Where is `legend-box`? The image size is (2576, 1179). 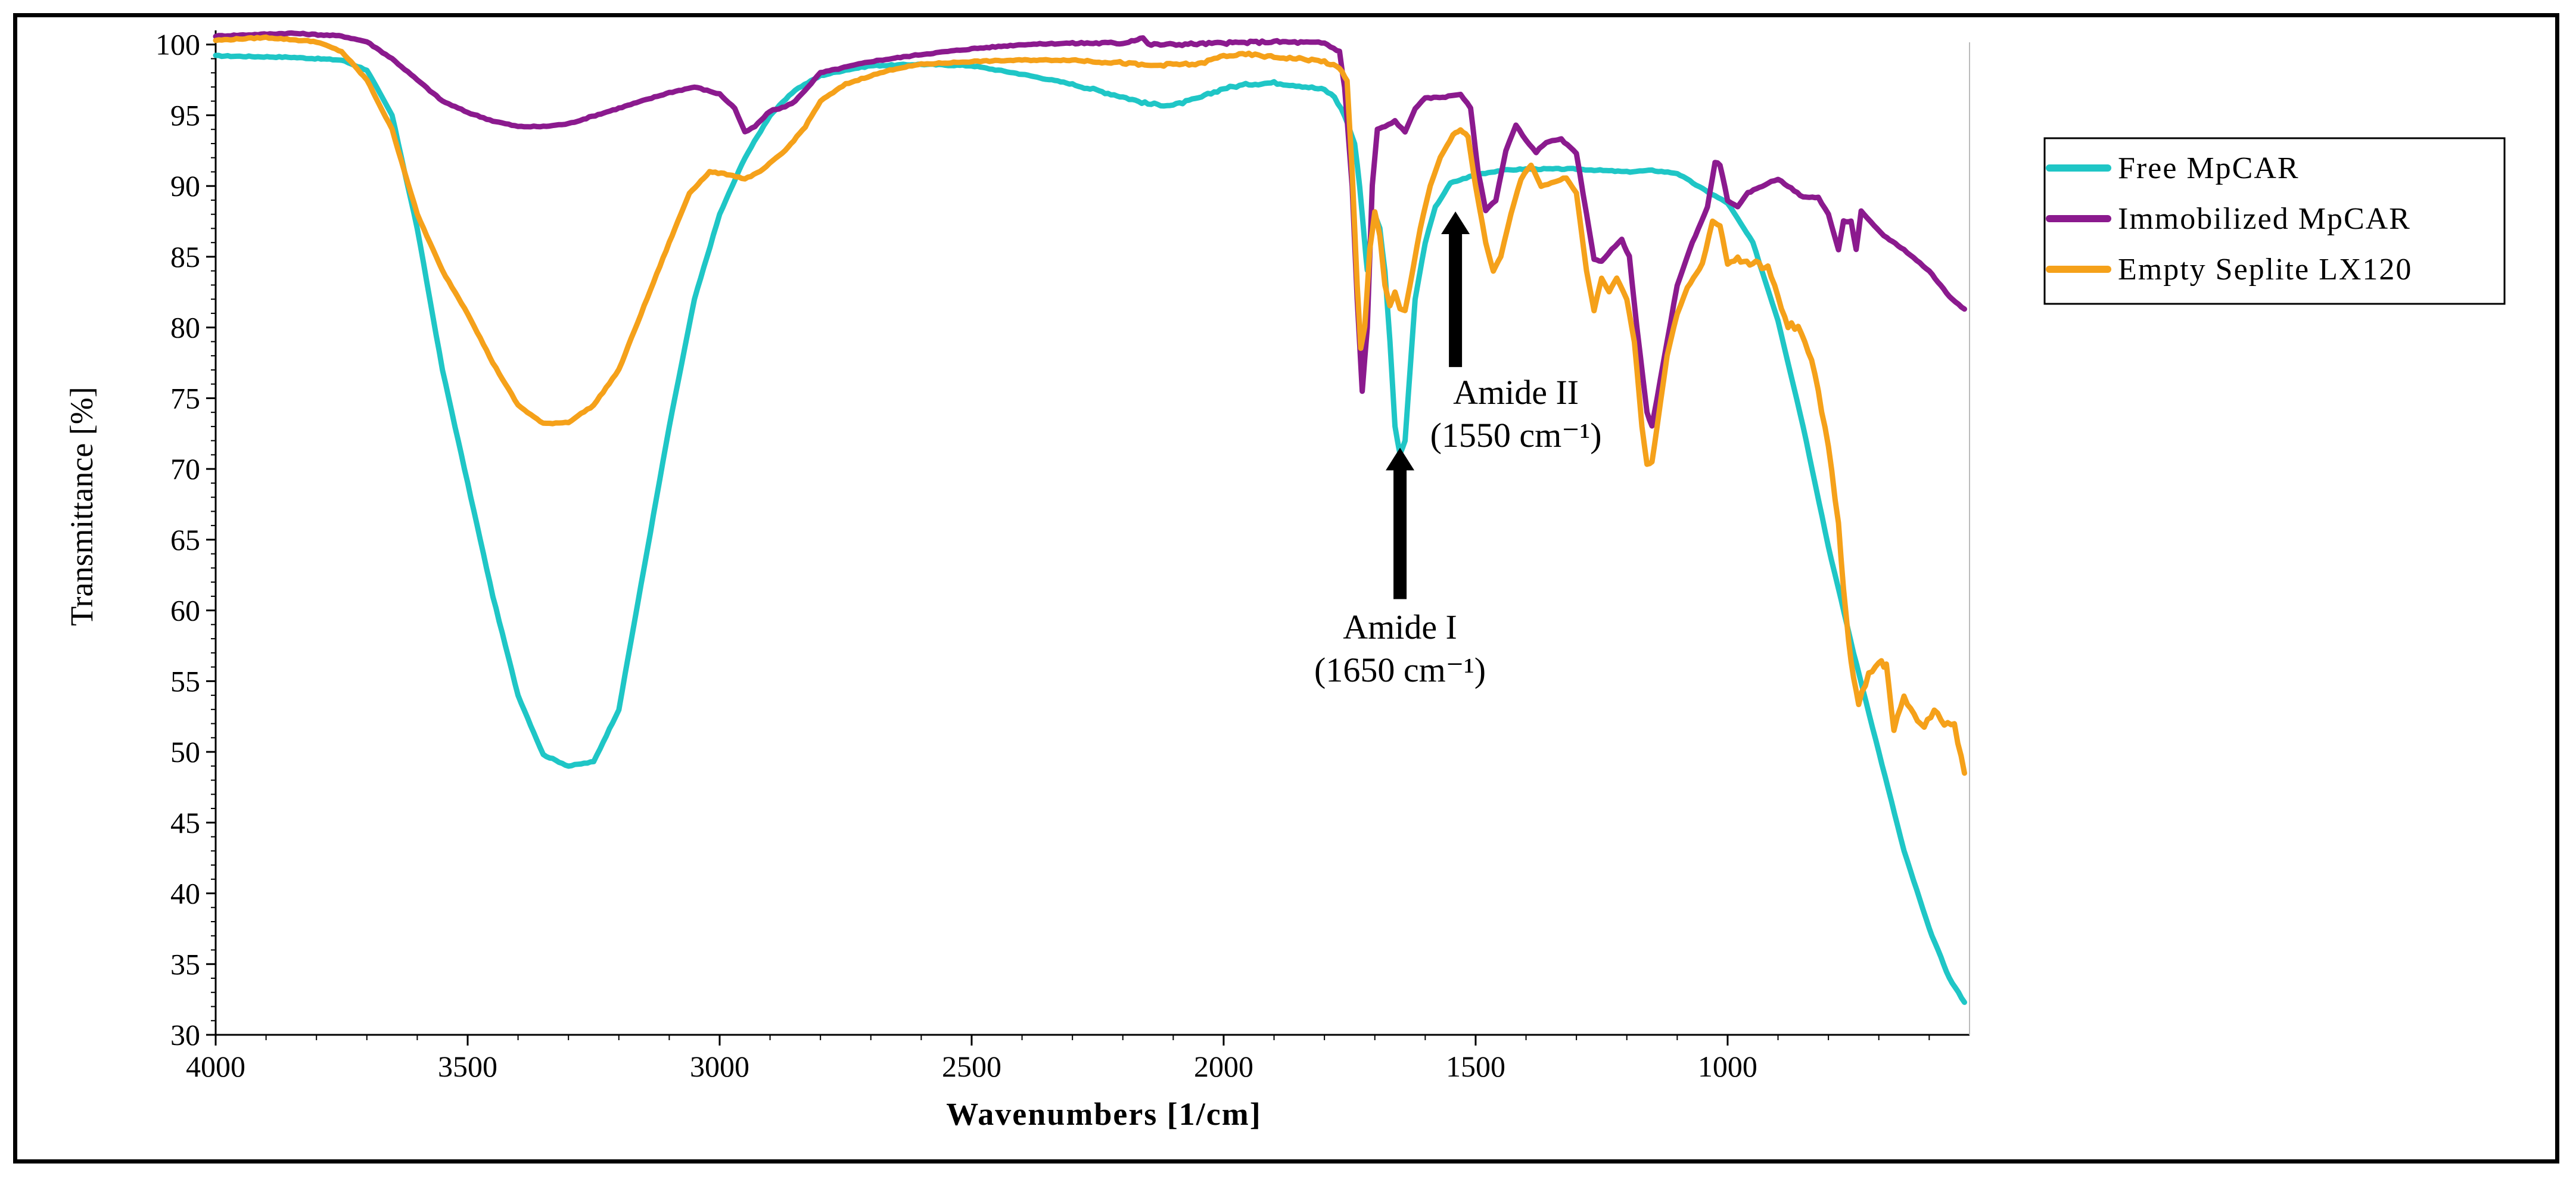 legend-box is located at coordinates (2274, 221).